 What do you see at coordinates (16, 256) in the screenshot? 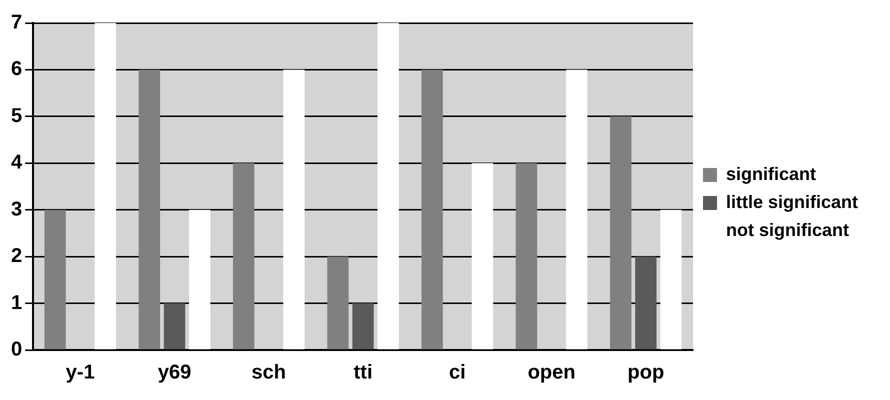
I see `y-tick-label: 2` at bounding box center [16, 256].